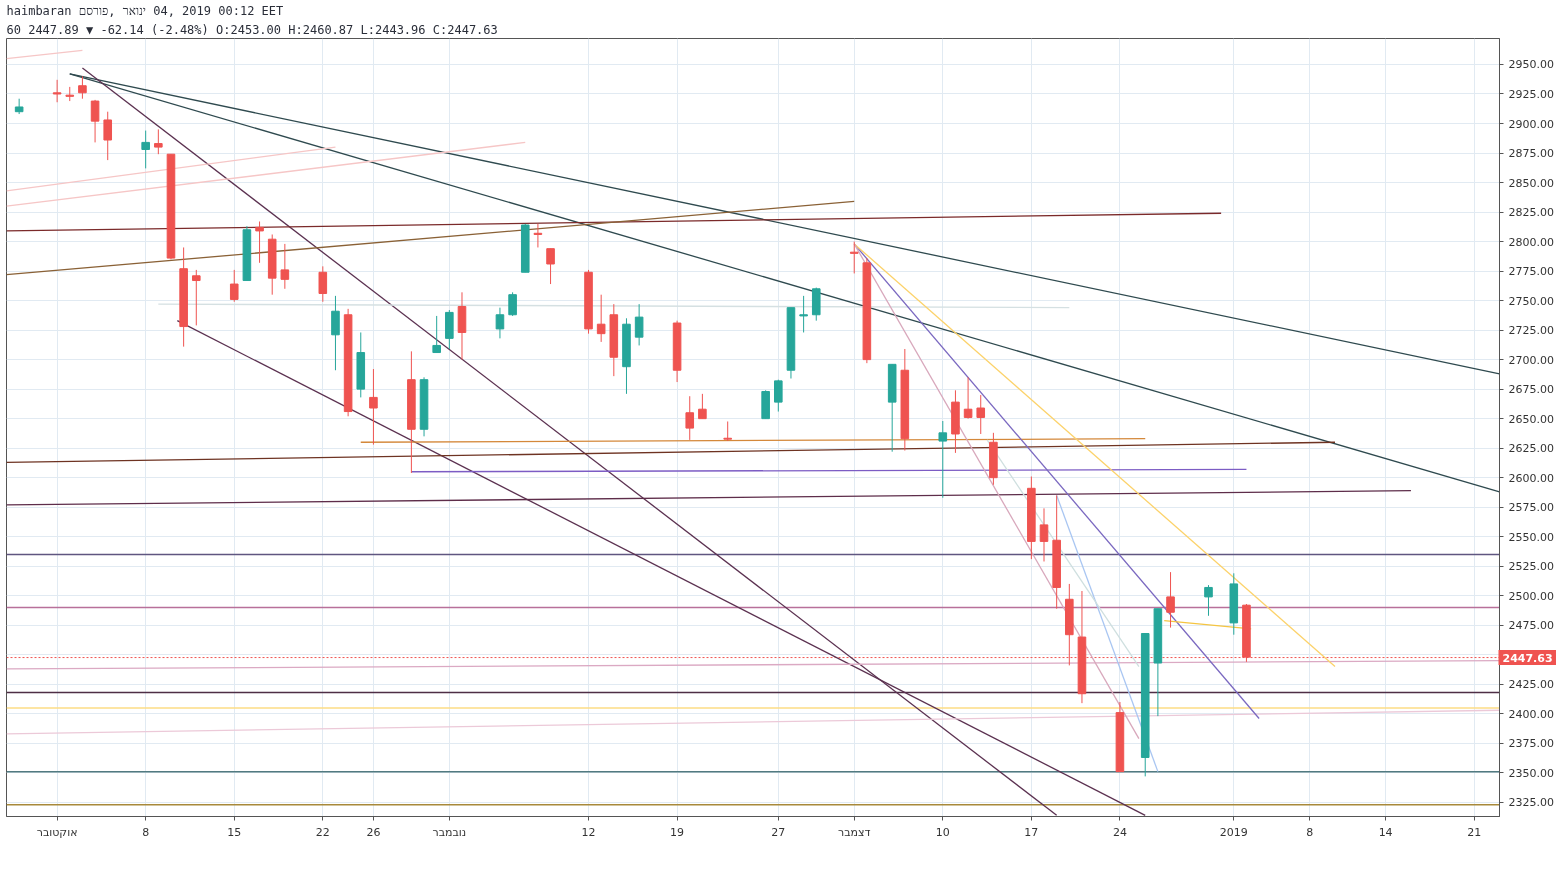 The height and width of the screenshot is (869, 1560). I want to click on x-tick-label: 21, so click(1474, 832).